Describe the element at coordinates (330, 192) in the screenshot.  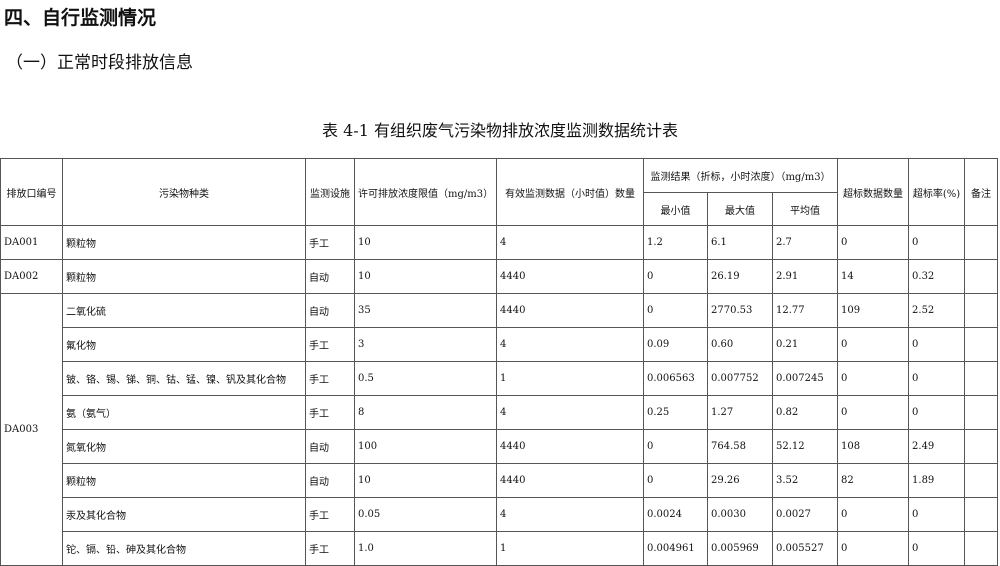
I see `header-facility: 监测设施` at that location.